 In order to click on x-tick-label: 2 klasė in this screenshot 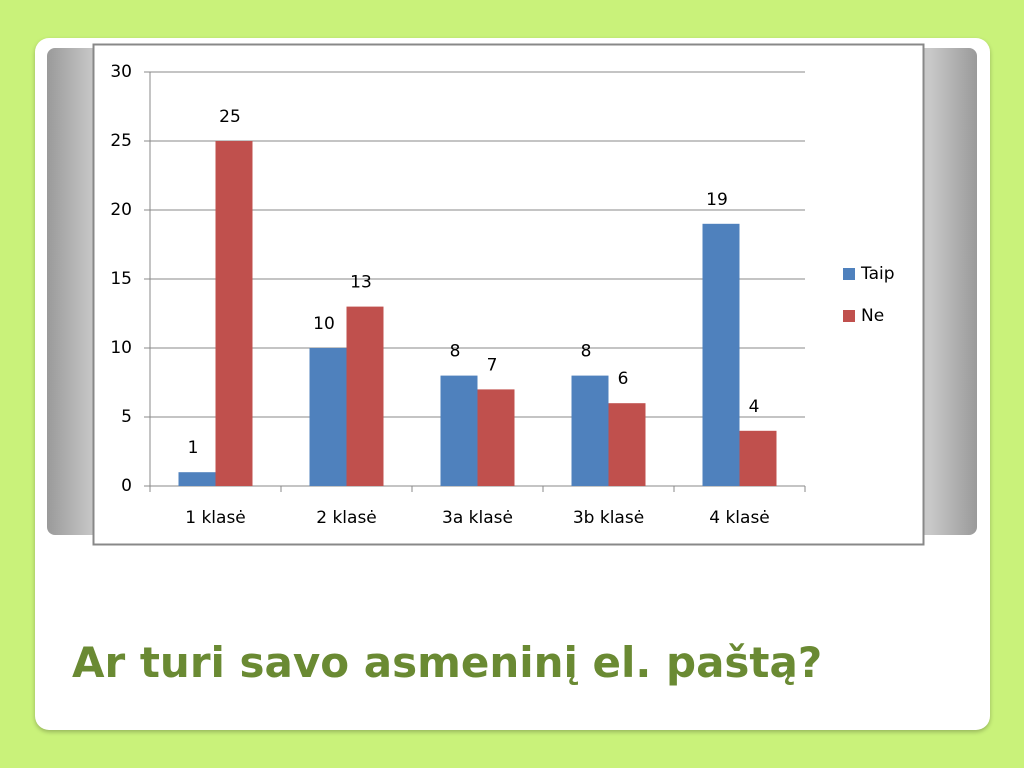, I will do `click(346, 518)`.